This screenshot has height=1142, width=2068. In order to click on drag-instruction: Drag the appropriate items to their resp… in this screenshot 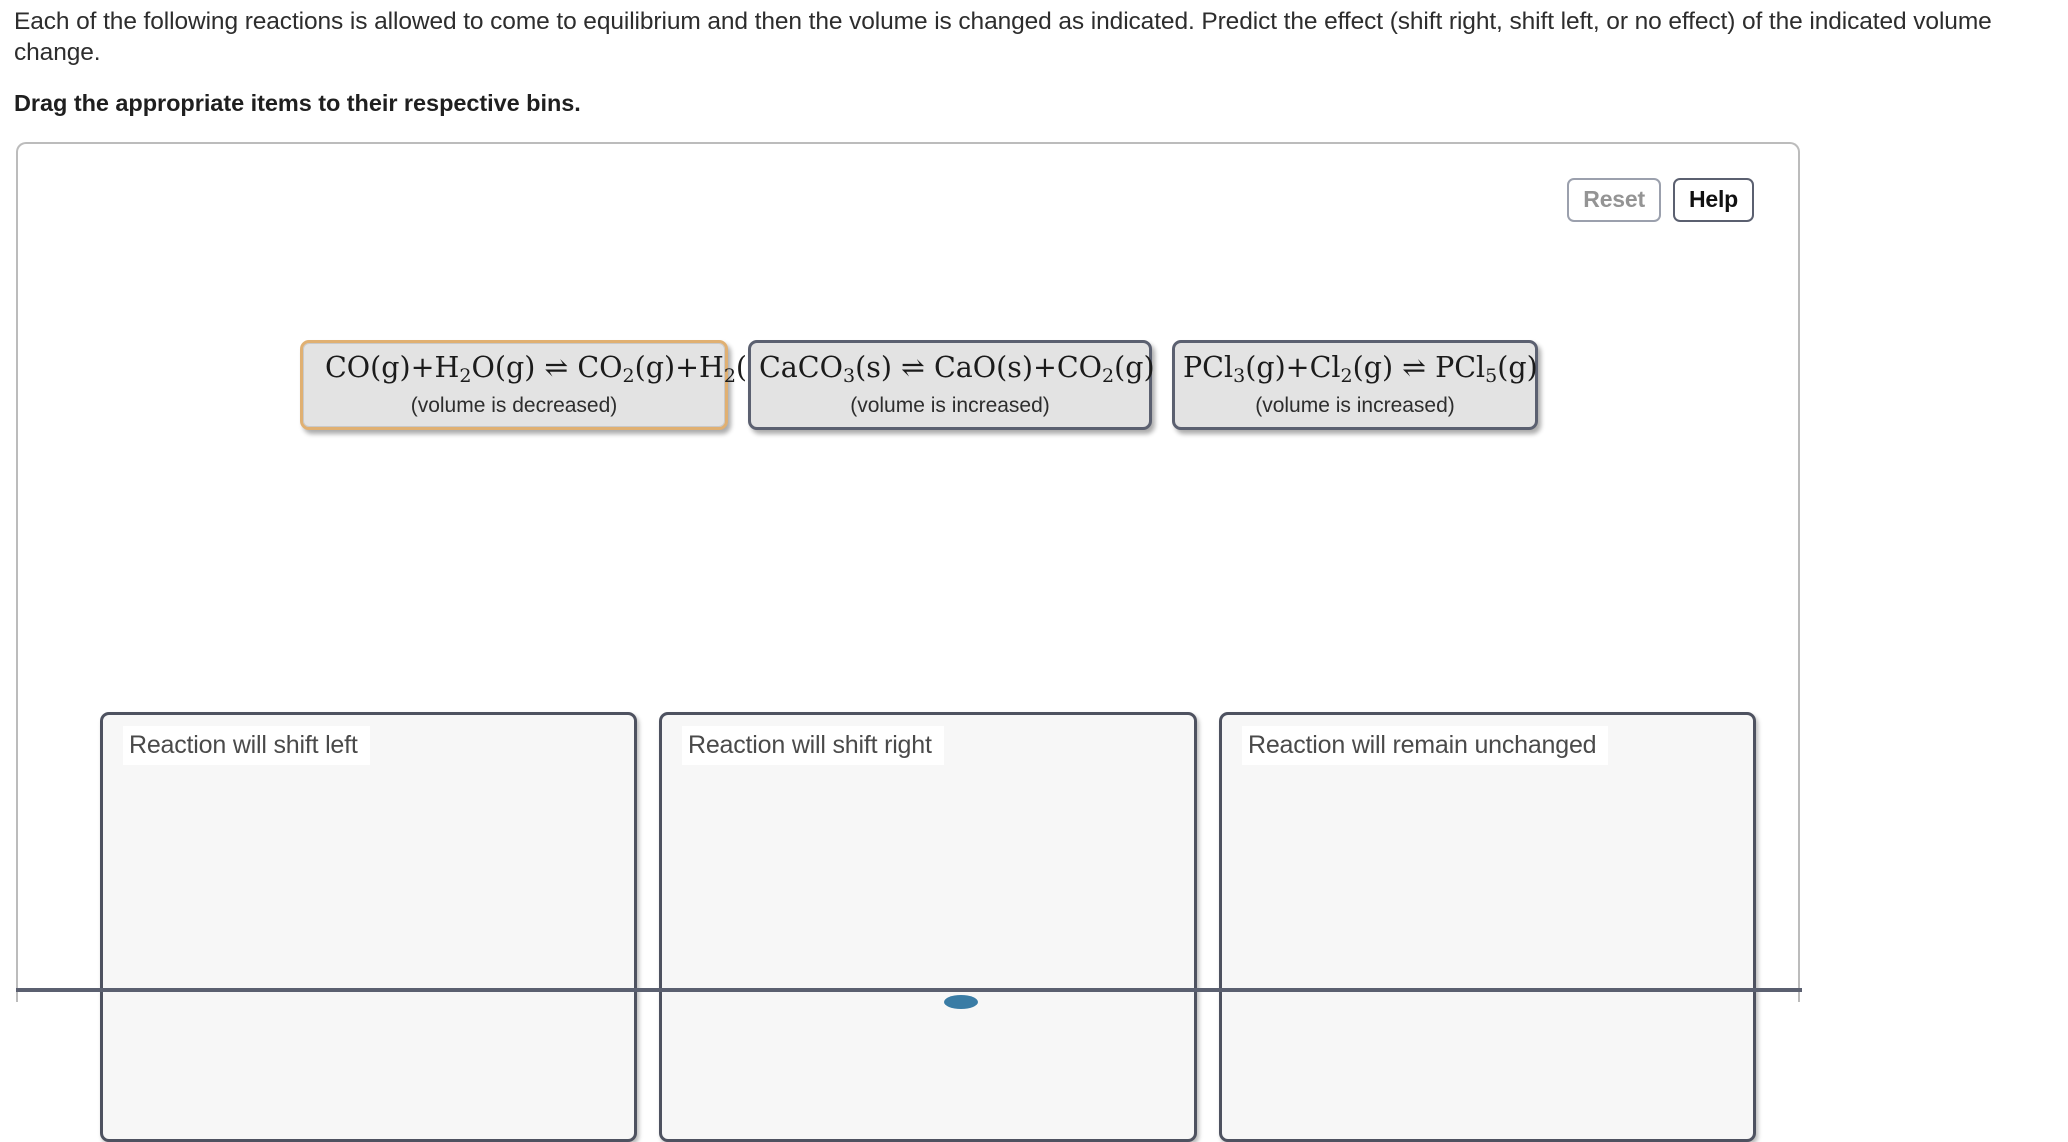, I will do `click(297, 103)`.